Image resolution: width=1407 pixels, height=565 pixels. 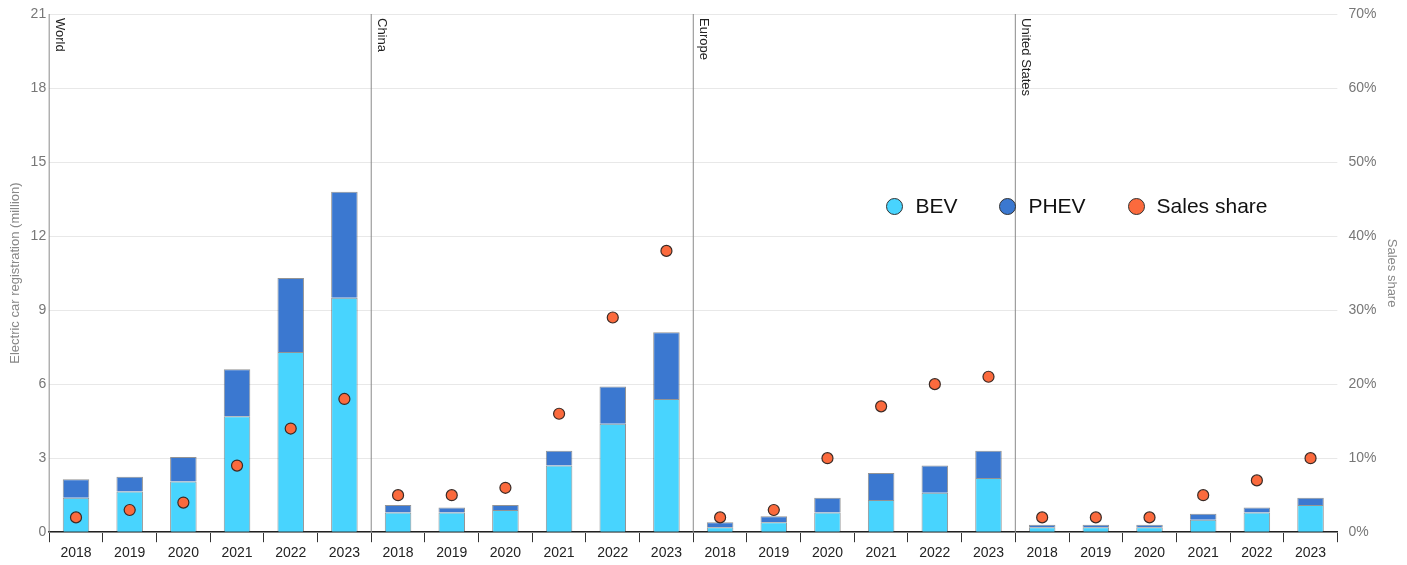 I want to click on y-tick-label: 21, so click(x=38, y=12).